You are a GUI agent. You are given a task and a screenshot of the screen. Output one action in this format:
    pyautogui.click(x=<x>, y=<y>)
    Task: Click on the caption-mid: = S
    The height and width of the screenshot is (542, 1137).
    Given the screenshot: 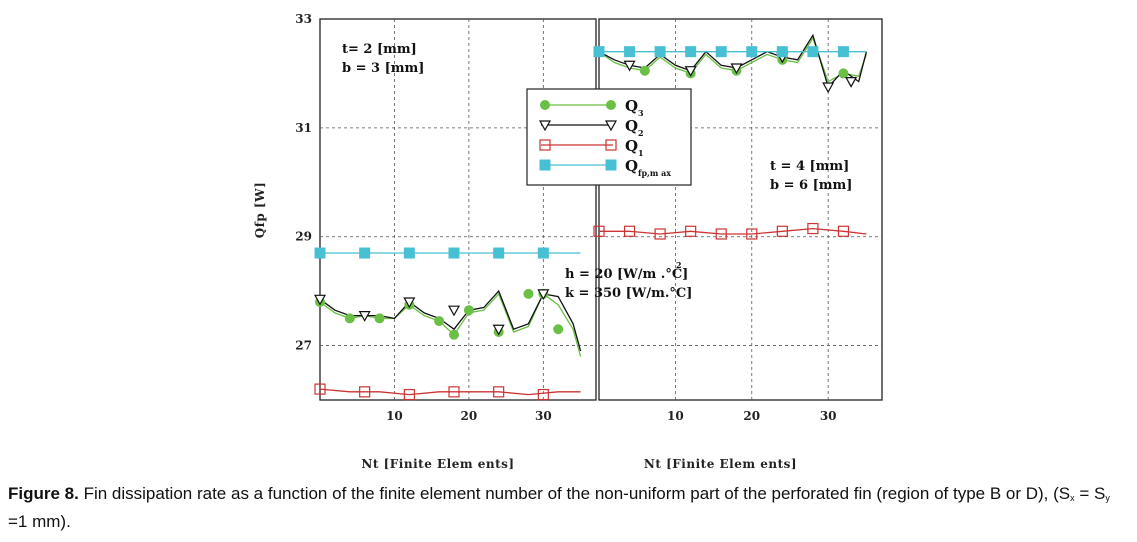 What is the action you would take?
    pyautogui.click(x=1090, y=493)
    